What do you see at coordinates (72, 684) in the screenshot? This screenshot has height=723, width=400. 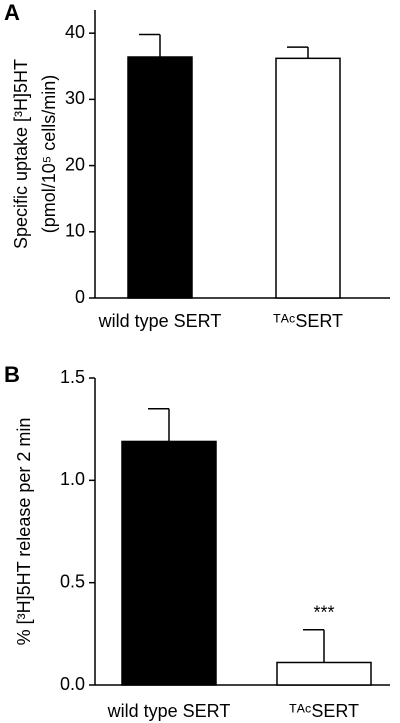 I see `y-tick-label: 0.0` at bounding box center [72, 684].